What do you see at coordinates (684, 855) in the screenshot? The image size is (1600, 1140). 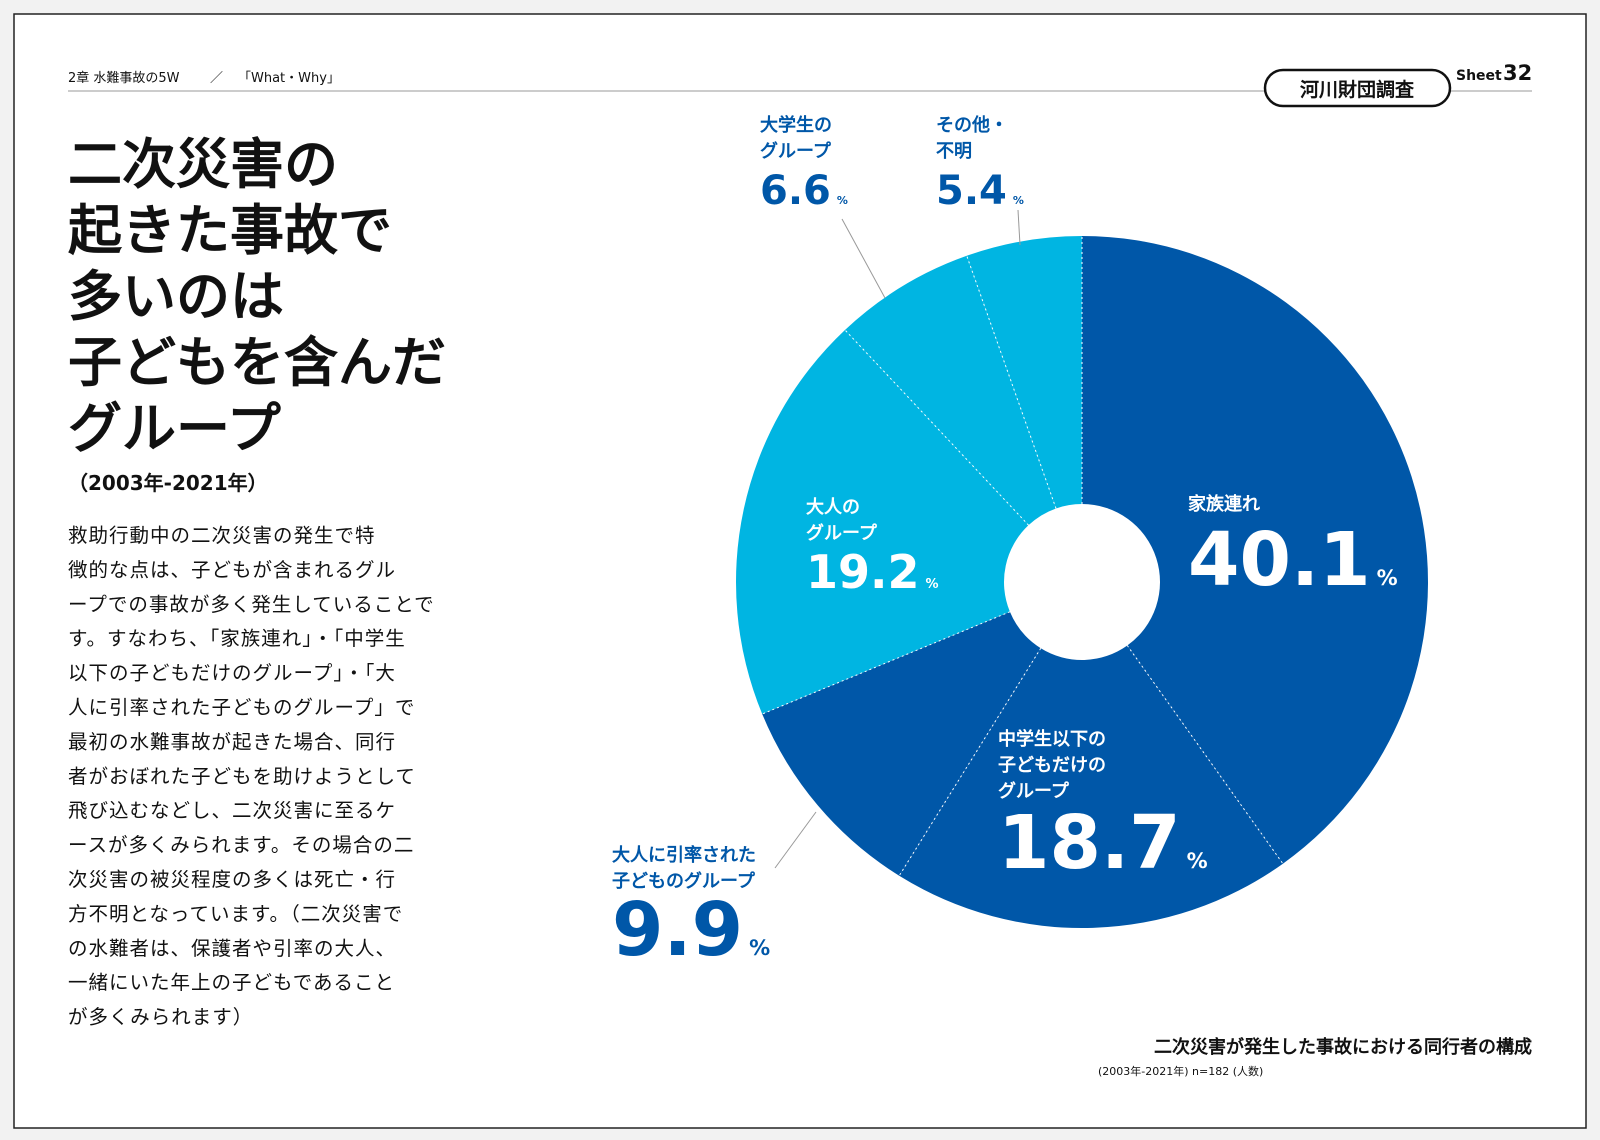 I see `slice-label: 大人に引率された` at bounding box center [684, 855].